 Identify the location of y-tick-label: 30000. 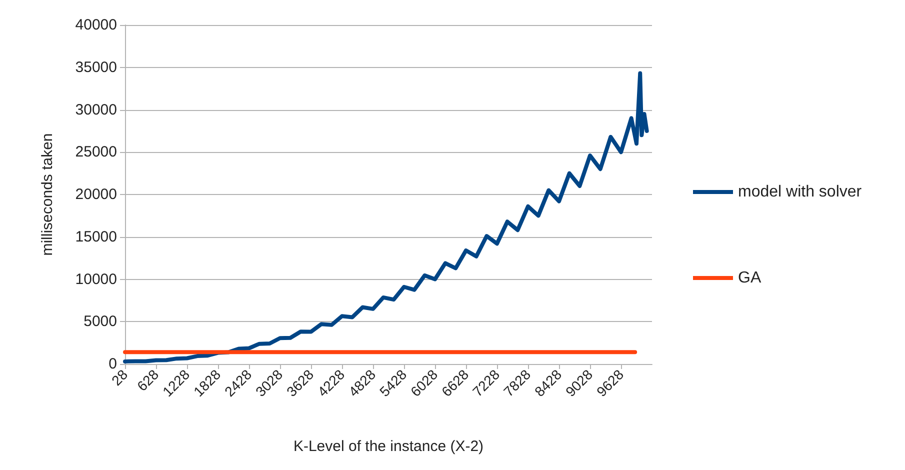
(96, 109).